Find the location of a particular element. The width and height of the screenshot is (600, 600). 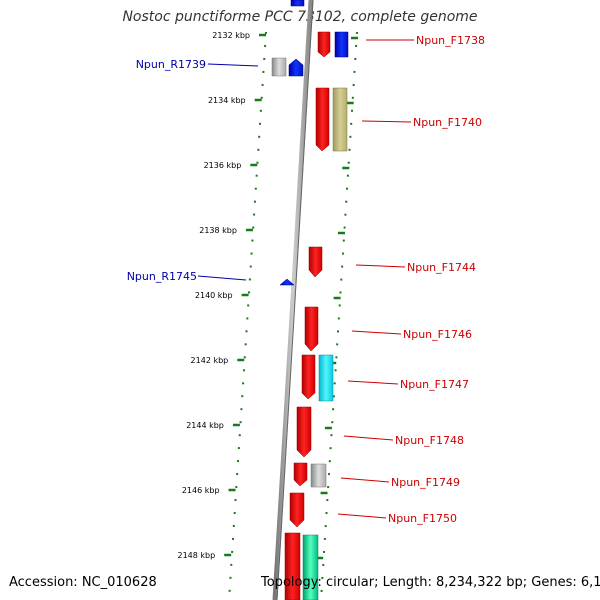

gene-npun-r1739 is located at coordinates (296, 67).